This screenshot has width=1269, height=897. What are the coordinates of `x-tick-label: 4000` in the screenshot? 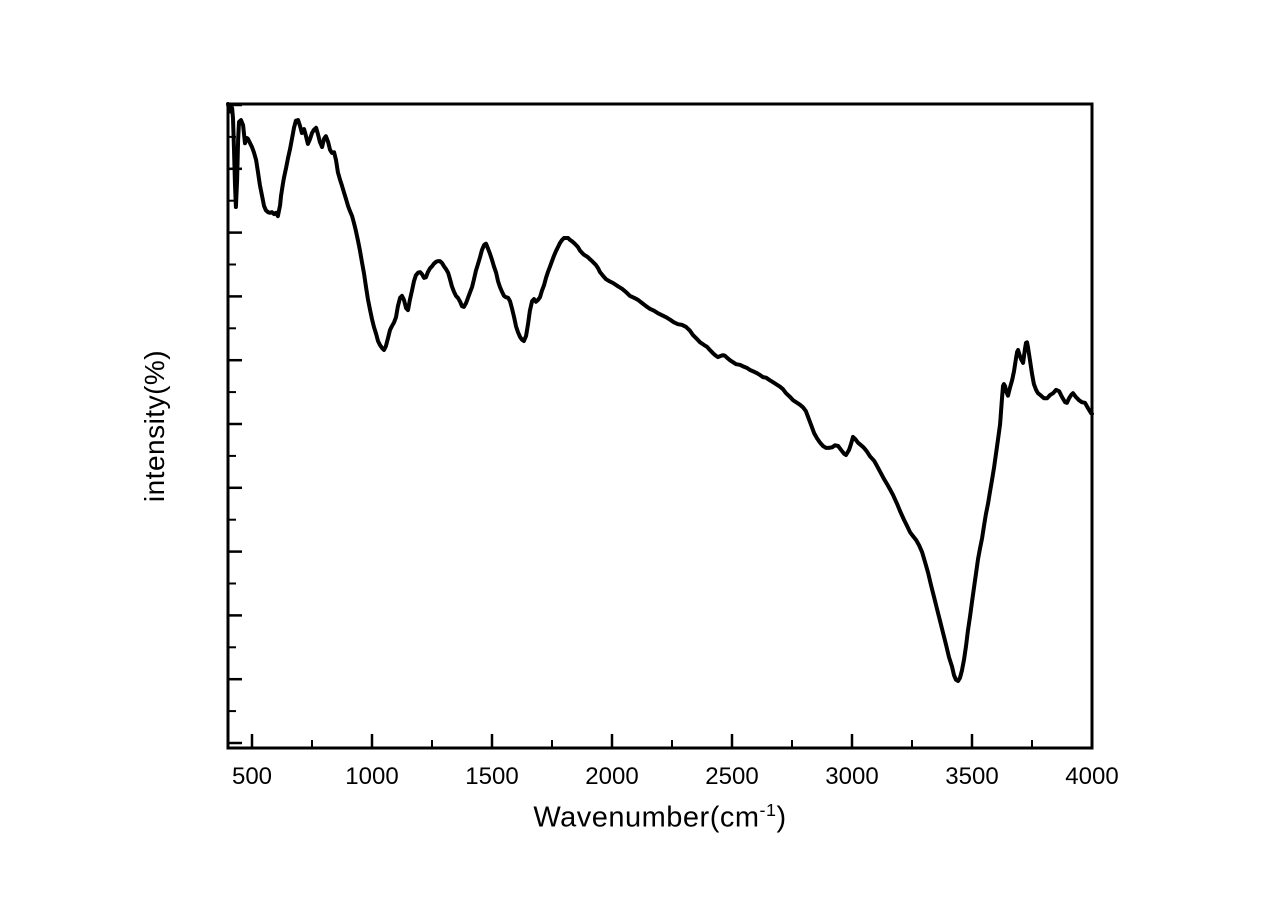 It's located at (1091, 776).